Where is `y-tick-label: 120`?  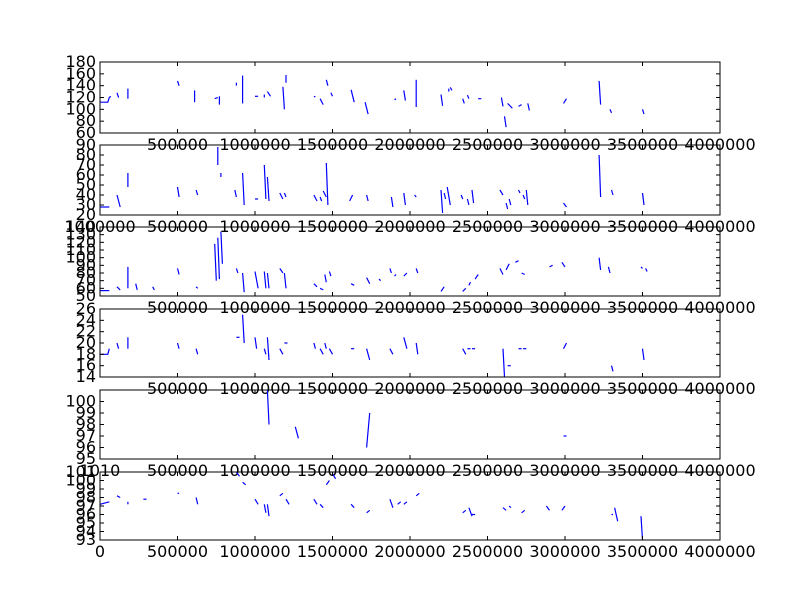
y-tick-label: 120 is located at coordinates (80, 241).